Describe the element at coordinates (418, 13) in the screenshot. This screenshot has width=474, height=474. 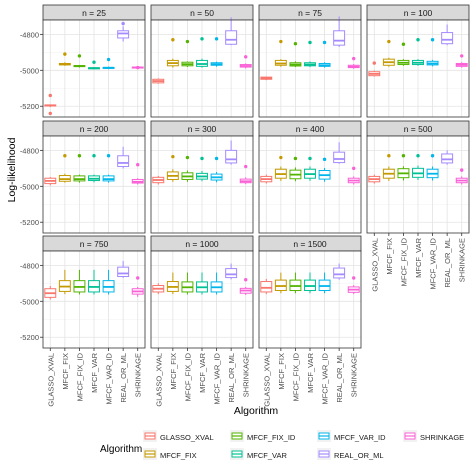
I see `facet-label: n = 100` at that location.